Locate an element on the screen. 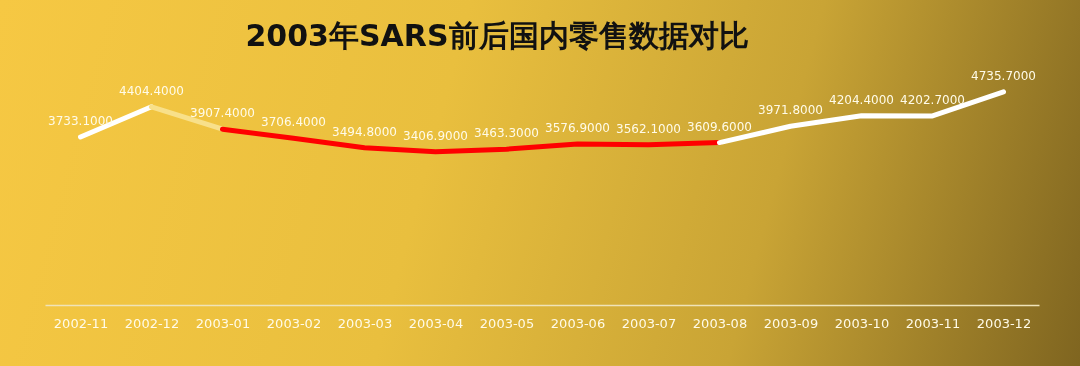 The height and width of the screenshot is (366, 1080). x-tick-label: 2003-03 is located at coordinates (365, 323).